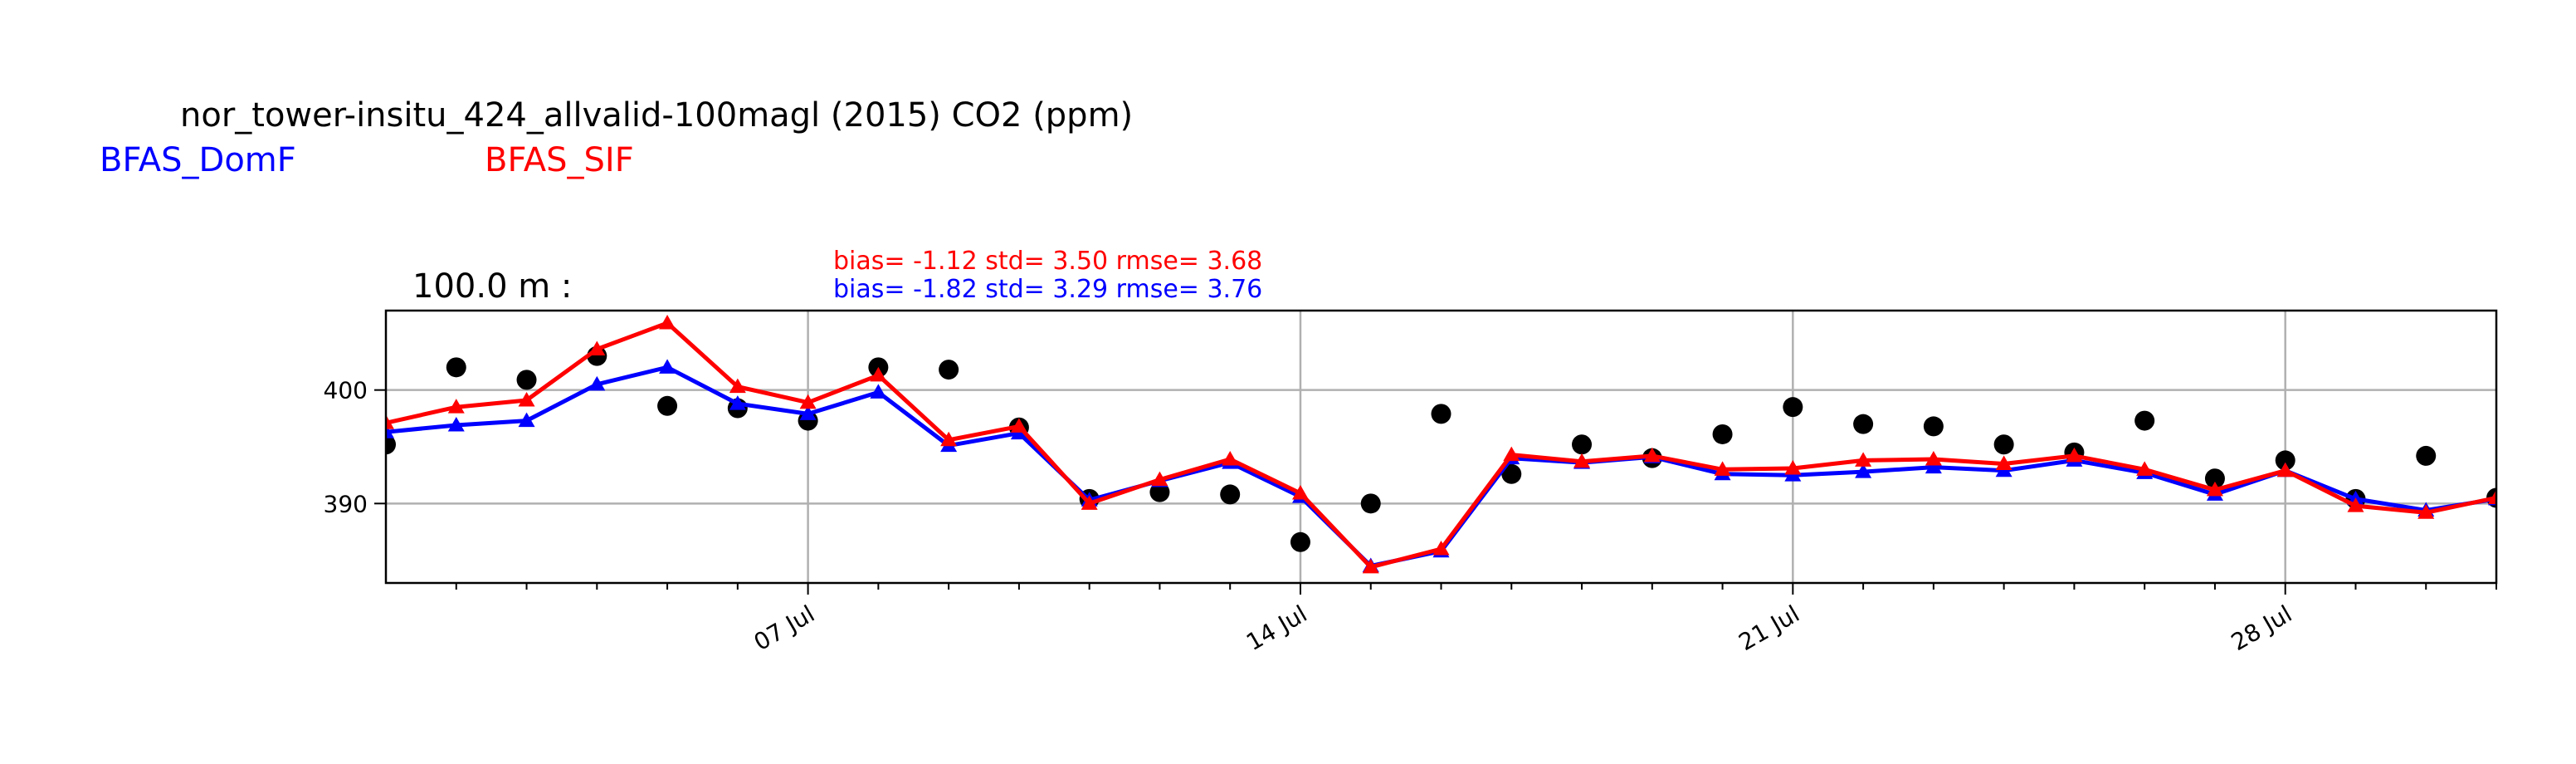  Describe the element at coordinates (346, 390) in the screenshot. I see `y-tick-label: 400` at that location.